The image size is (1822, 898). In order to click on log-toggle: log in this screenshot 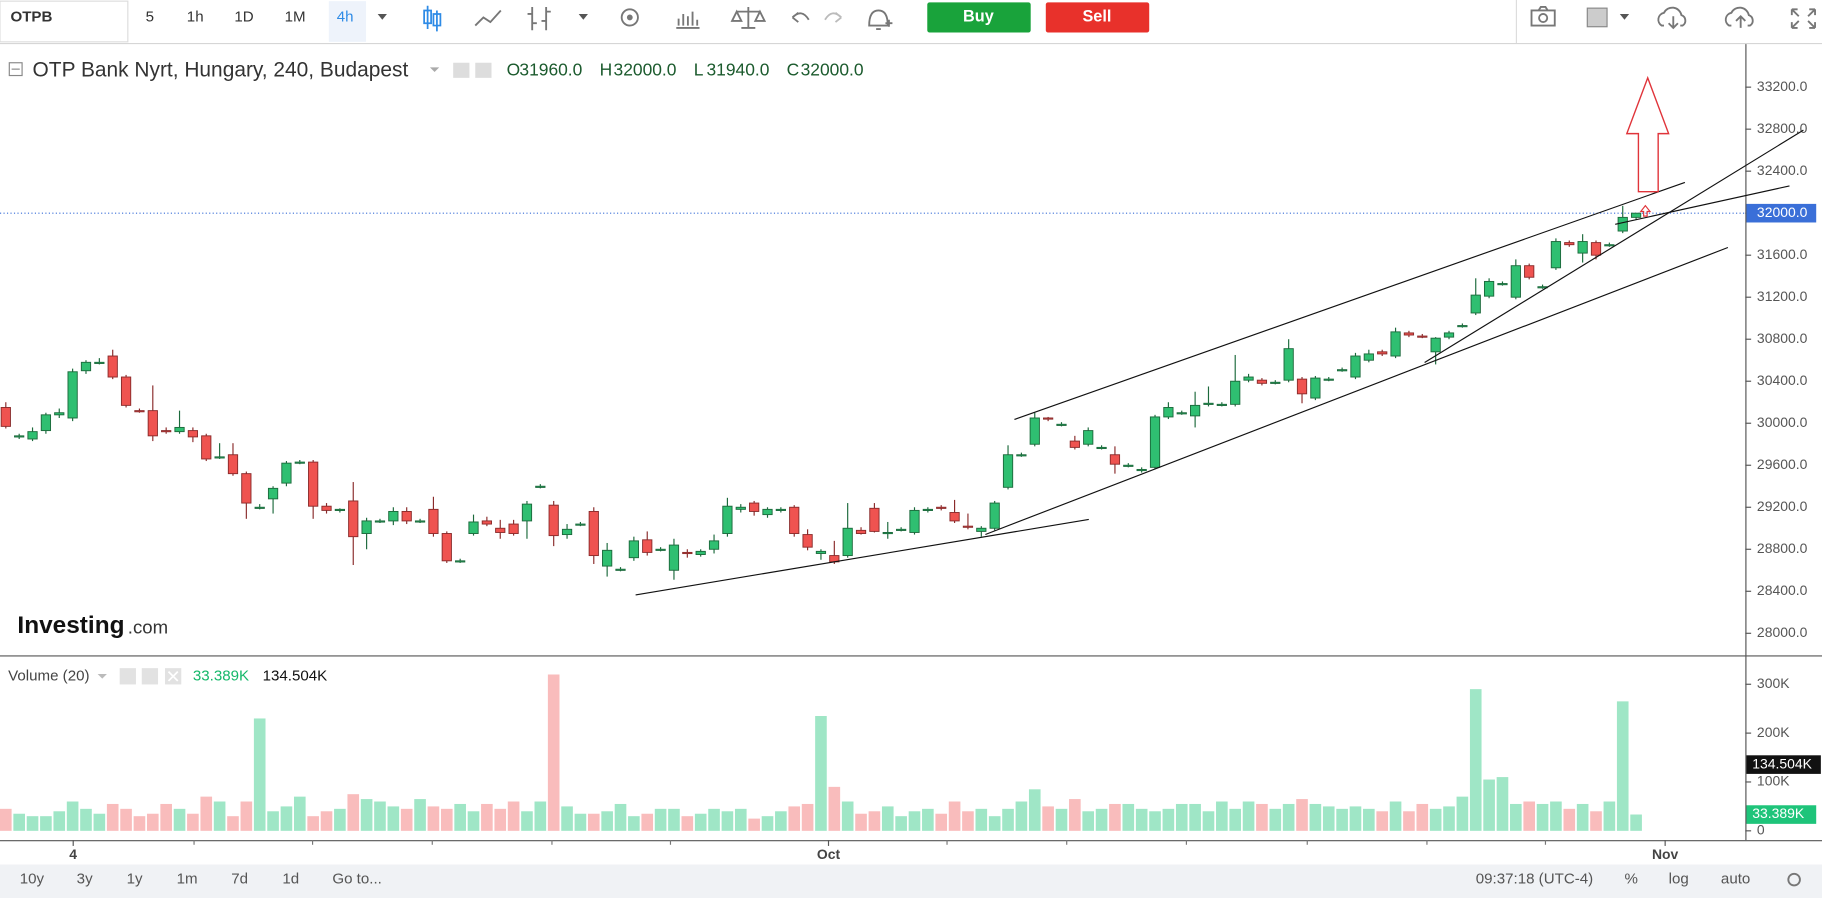, I will do `click(1679, 879)`.